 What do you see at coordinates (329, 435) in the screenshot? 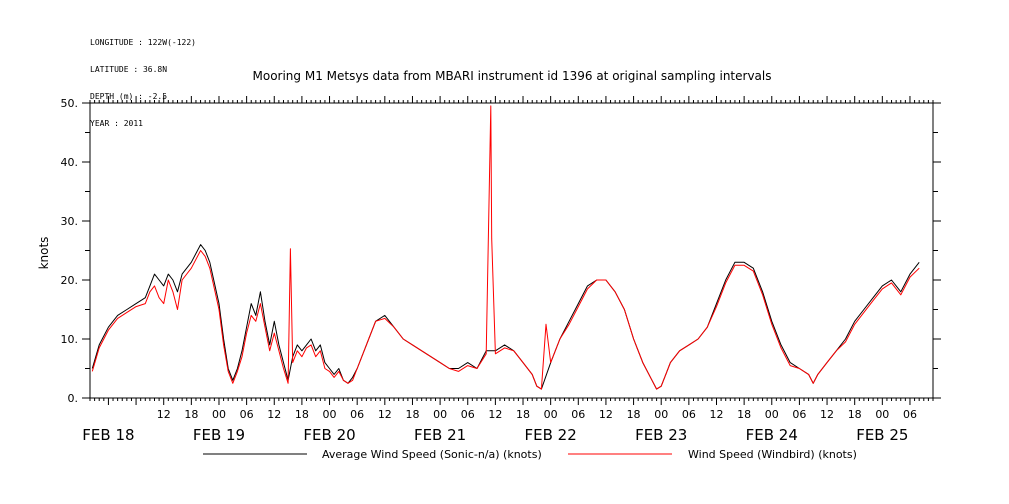
I see `x-date-label: FEB 20` at bounding box center [329, 435].